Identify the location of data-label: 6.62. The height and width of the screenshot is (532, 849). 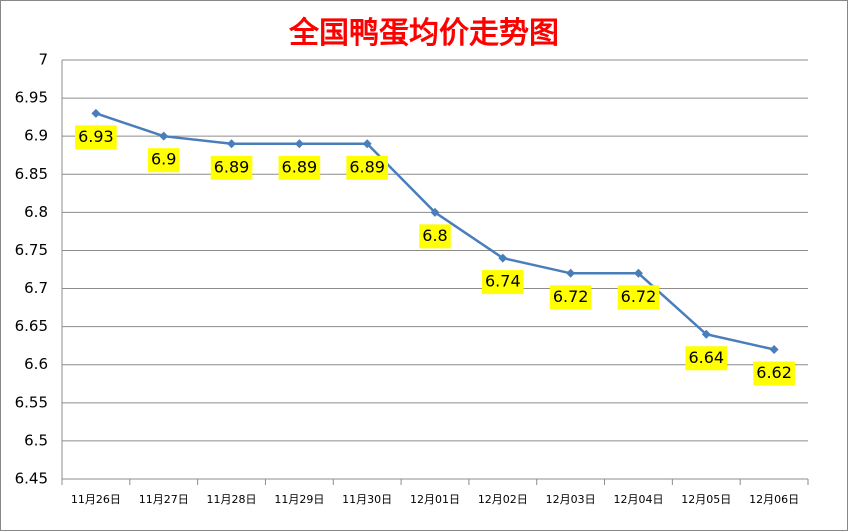
(774, 372).